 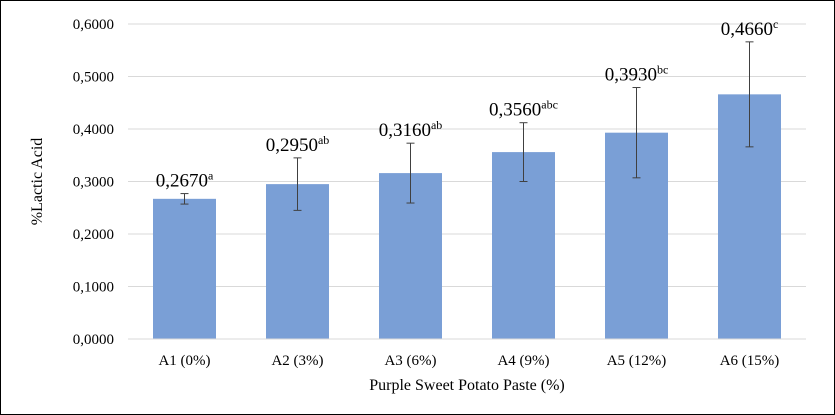 What do you see at coordinates (637, 361) in the screenshot?
I see `x-tick-label: A5 (12%)` at bounding box center [637, 361].